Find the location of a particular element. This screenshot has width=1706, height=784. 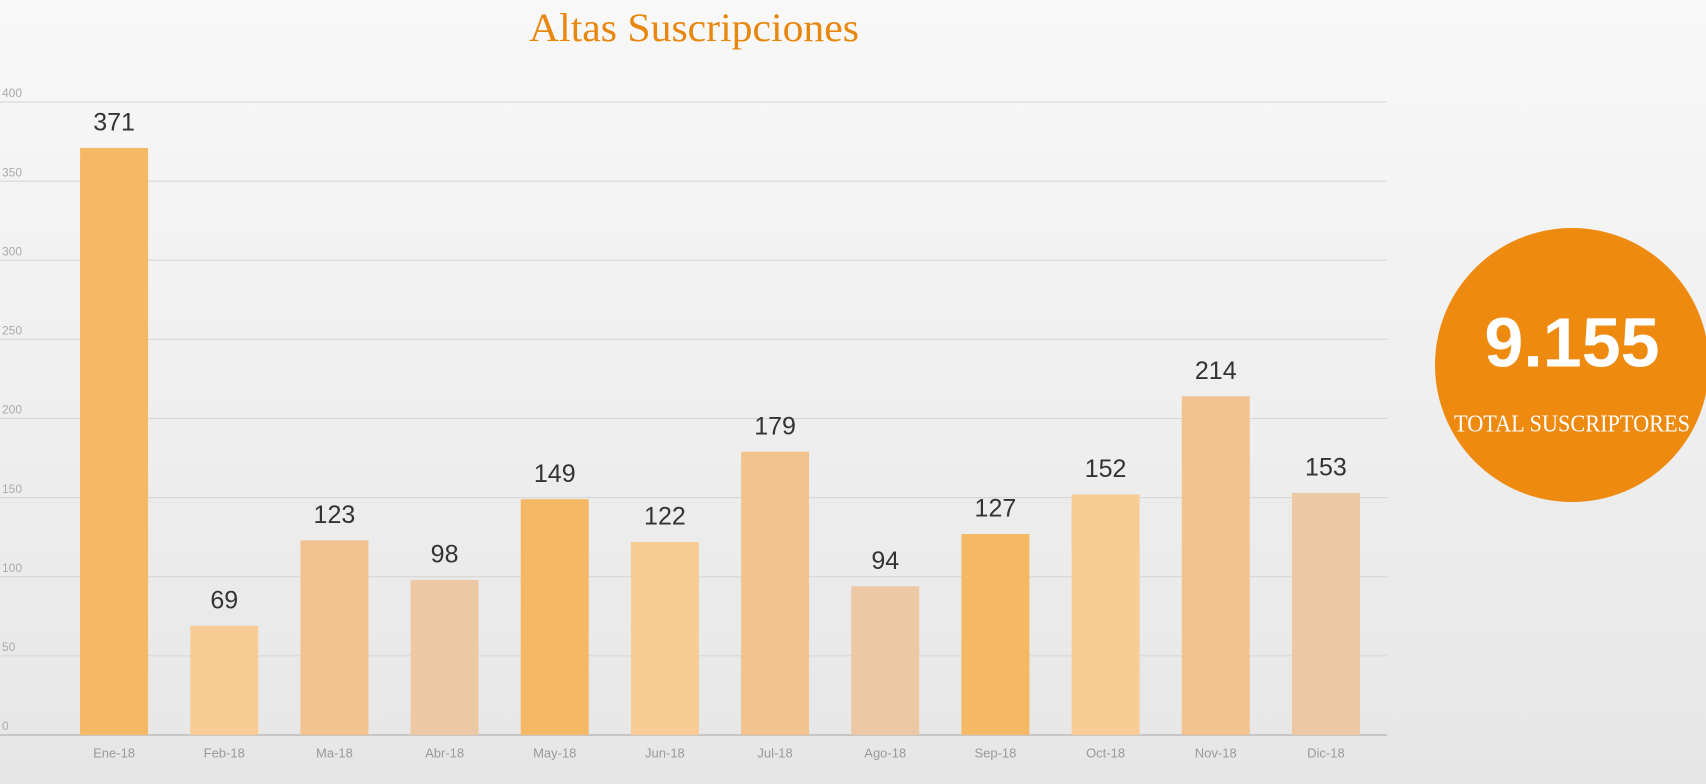

value-label: 179 is located at coordinates (775, 426).